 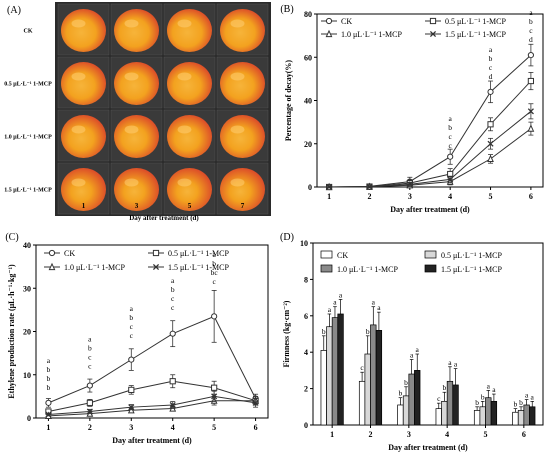 What do you see at coordinates (69, 253) in the screenshot?
I see `legend-label: CK` at bounding box center [69, 253].